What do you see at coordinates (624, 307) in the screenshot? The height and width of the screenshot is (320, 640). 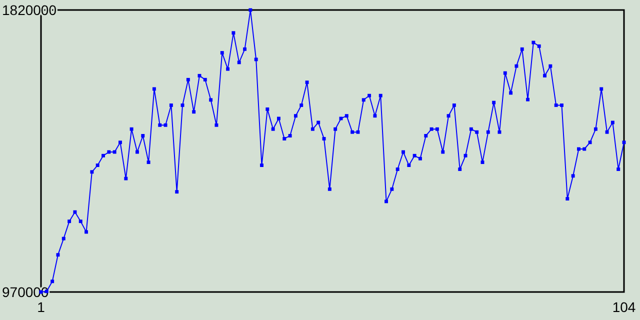 I see `x-tick-label: 104` at bounding box center [624, 307].